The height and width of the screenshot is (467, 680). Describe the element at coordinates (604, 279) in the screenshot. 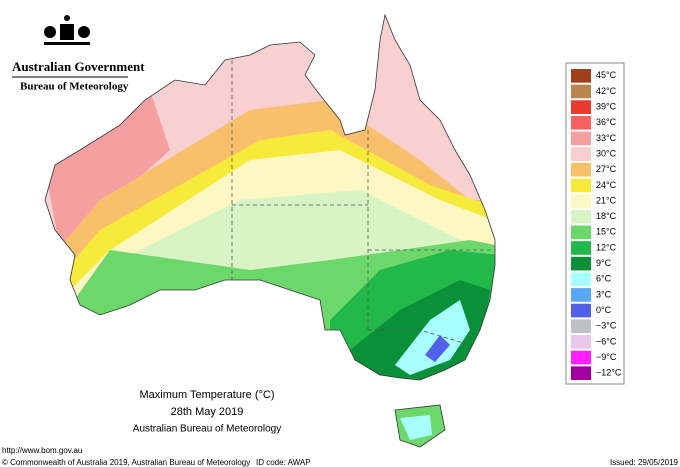

I see `legend-label: 6°C` at that location.